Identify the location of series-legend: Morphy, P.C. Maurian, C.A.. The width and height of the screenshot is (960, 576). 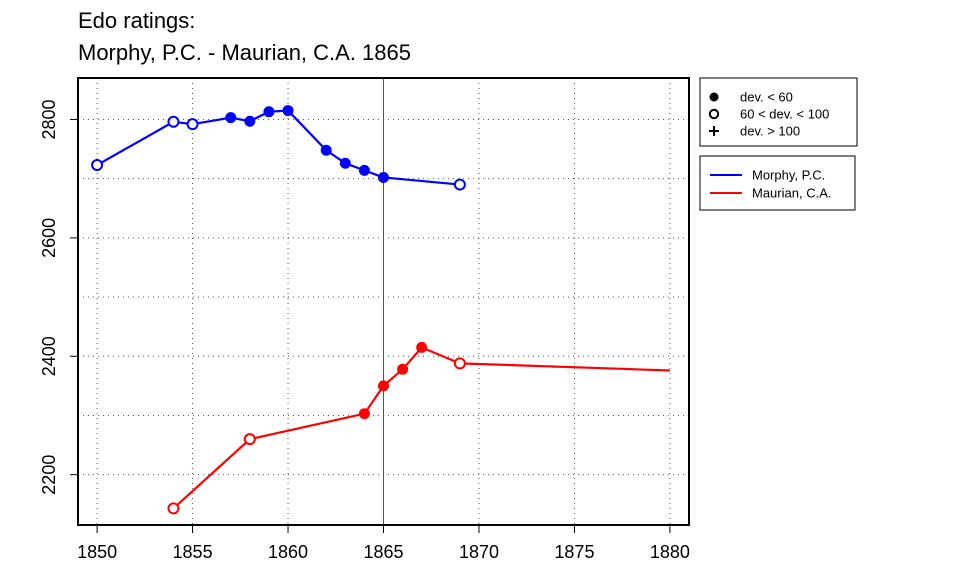
(777, 183).